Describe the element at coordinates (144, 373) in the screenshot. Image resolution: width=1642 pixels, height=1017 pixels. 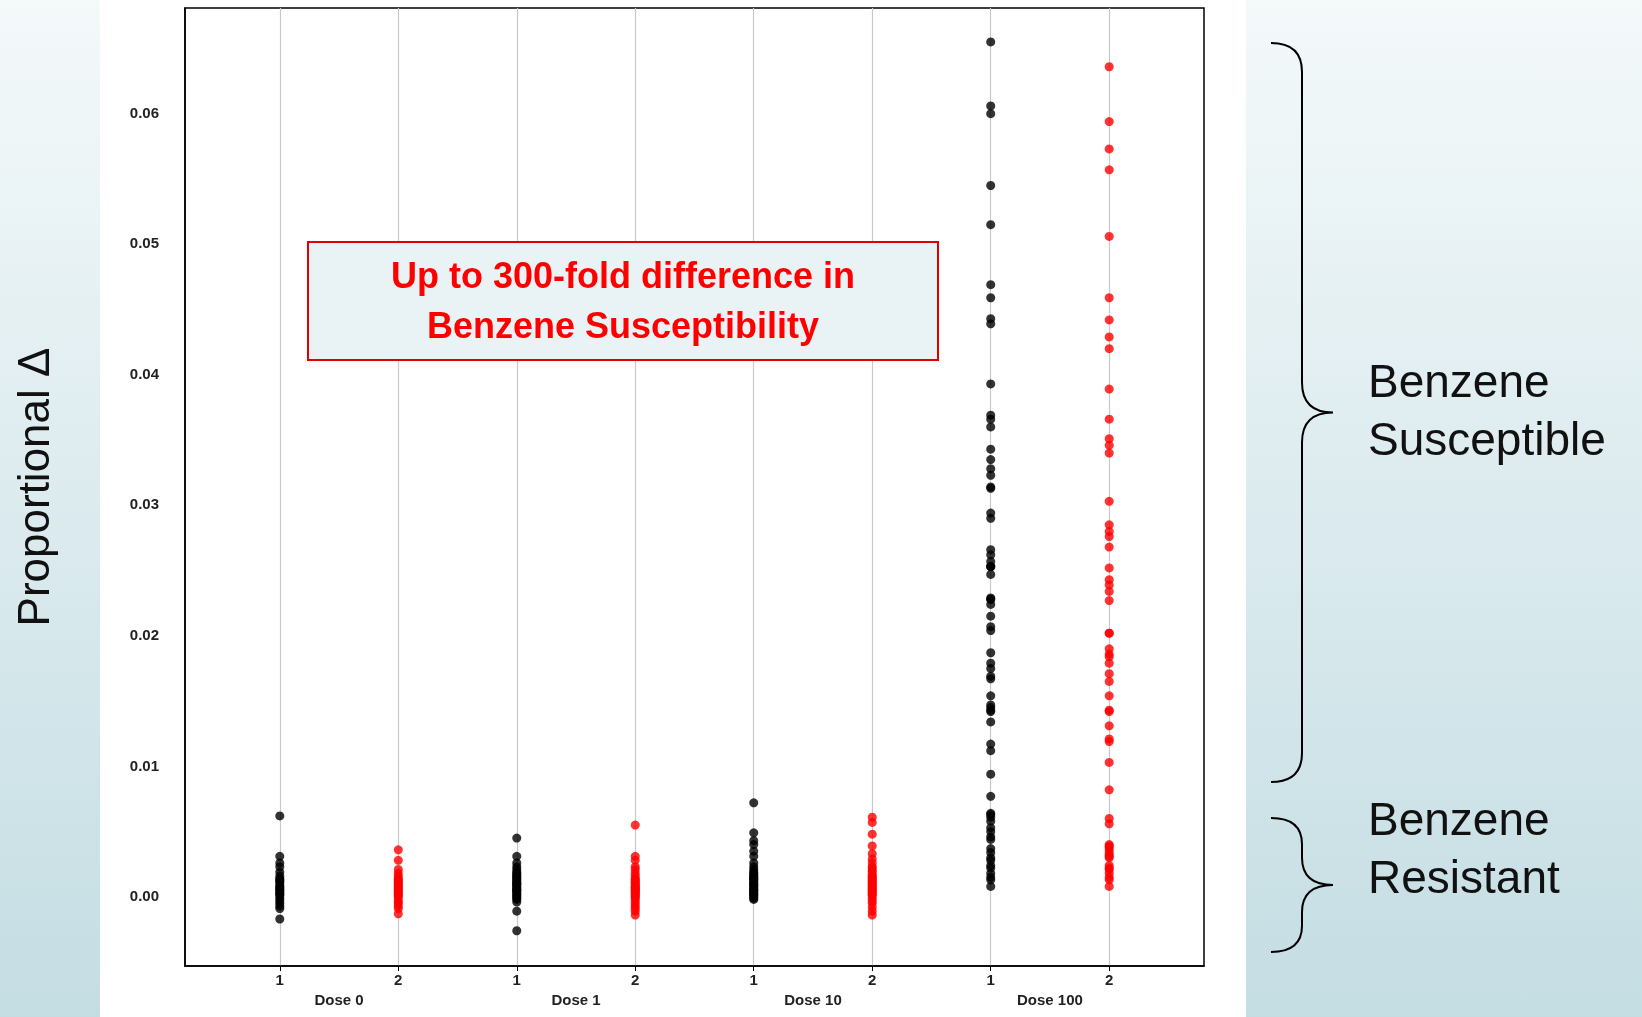
I see `y-tick-label: 0.04` at that location.